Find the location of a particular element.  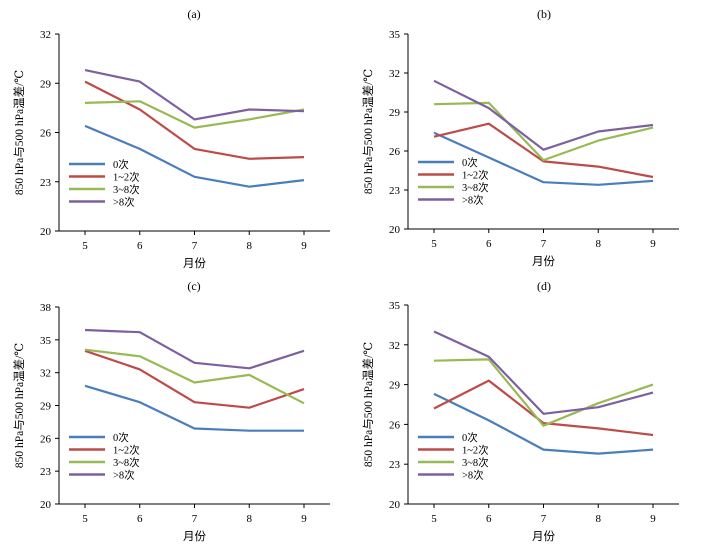

panel-label: (c) is located at coordinates (193, 286).